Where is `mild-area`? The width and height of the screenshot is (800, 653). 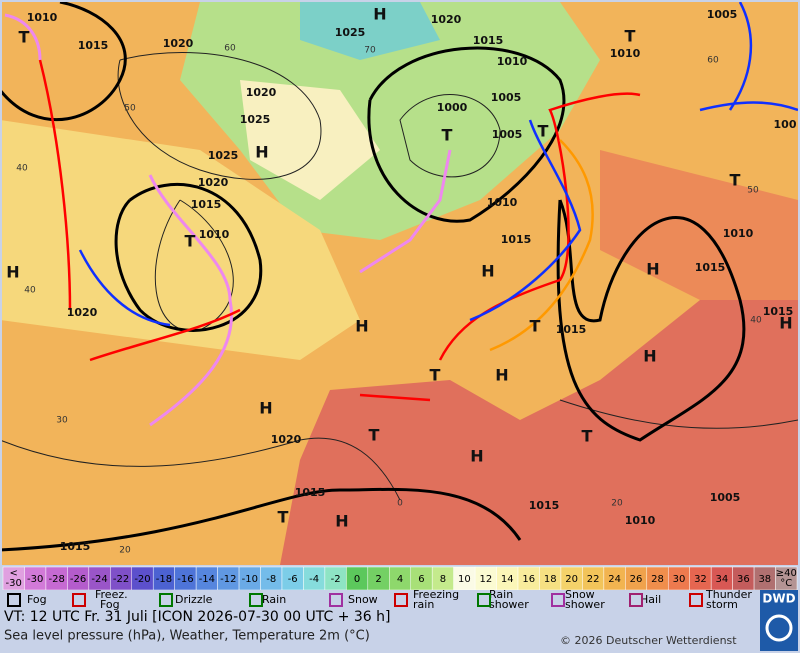 mild-area is located at coordinates (310, 140).